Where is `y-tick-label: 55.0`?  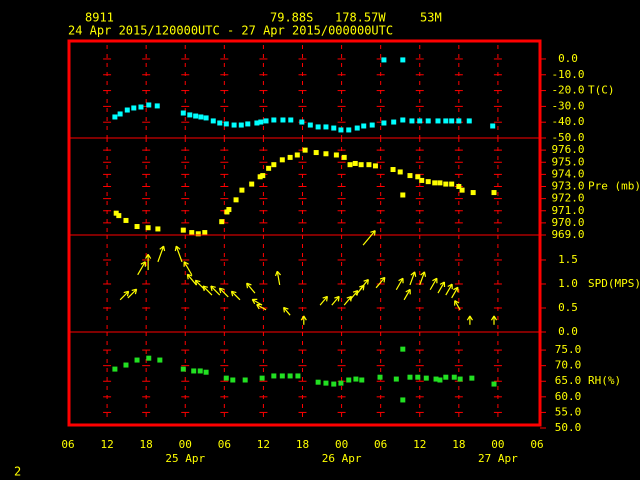
y-tick-label: 55.0 is located at coordinates (568, 411).